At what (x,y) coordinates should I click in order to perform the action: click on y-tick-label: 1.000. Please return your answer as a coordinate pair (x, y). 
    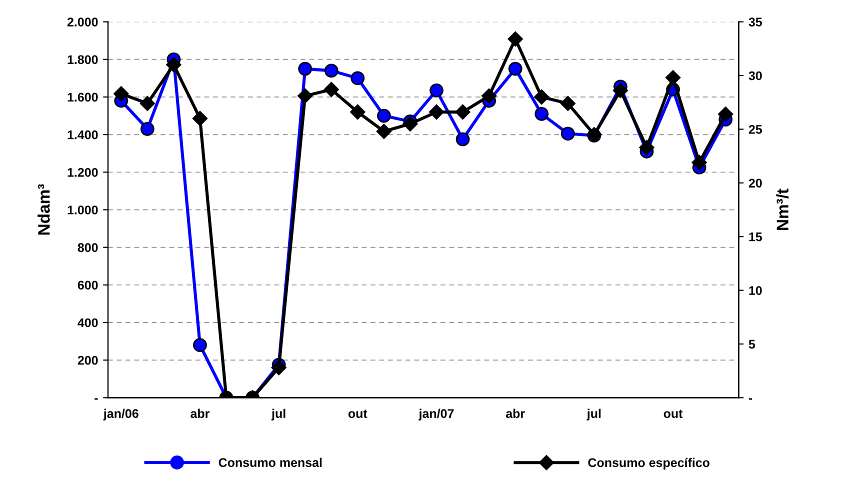
    Looking at the image, I should click on (83, 210).